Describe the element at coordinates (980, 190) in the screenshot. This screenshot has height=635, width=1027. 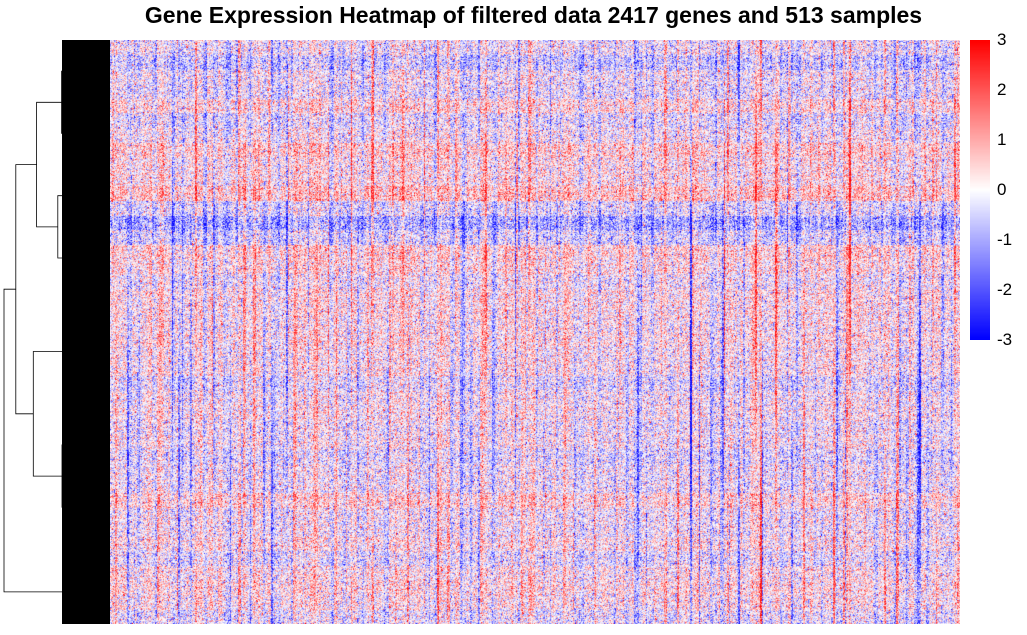
I see `color-legend-bar` at that location.